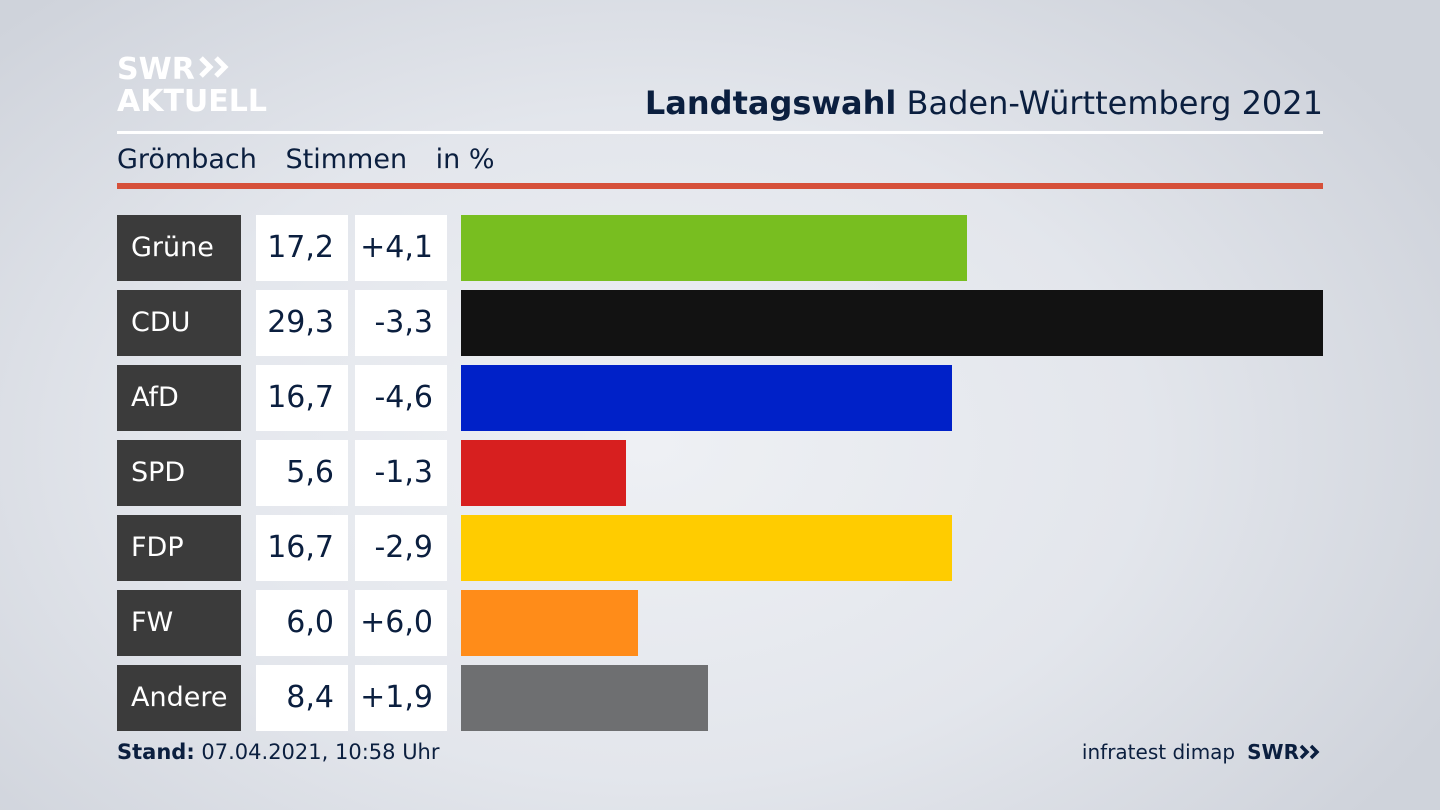  Describe the element at coordinates (706, 398) in the screenshot. I see `bar-afd` at that location.